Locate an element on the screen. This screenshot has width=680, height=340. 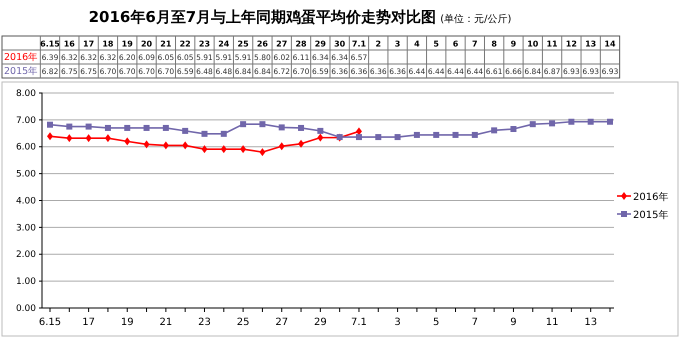
x-tick-label: 25 is located at coordinates (244, 44).